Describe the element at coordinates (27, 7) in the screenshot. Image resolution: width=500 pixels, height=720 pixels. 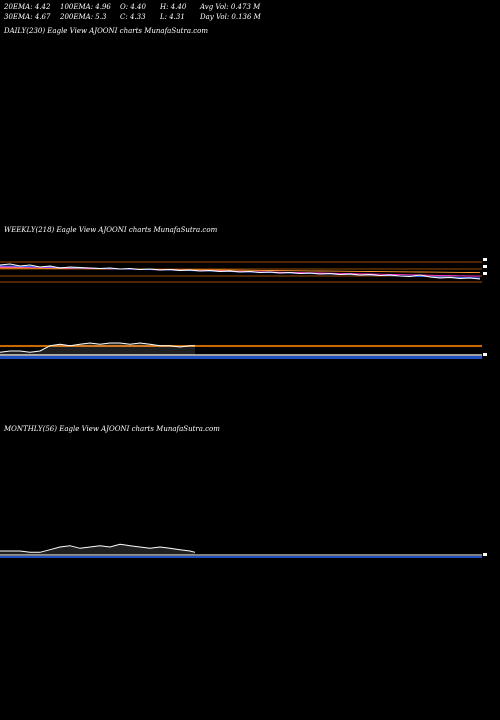
I see `ema20-value: 20EMA: 4.42` at that location.